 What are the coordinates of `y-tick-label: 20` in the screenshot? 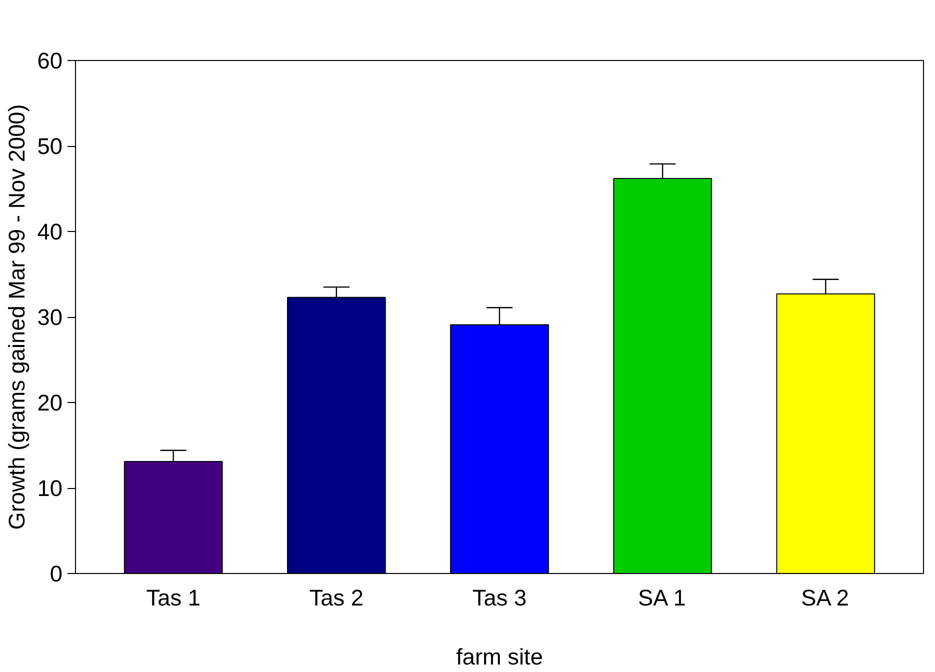 It's located at (49, 403).